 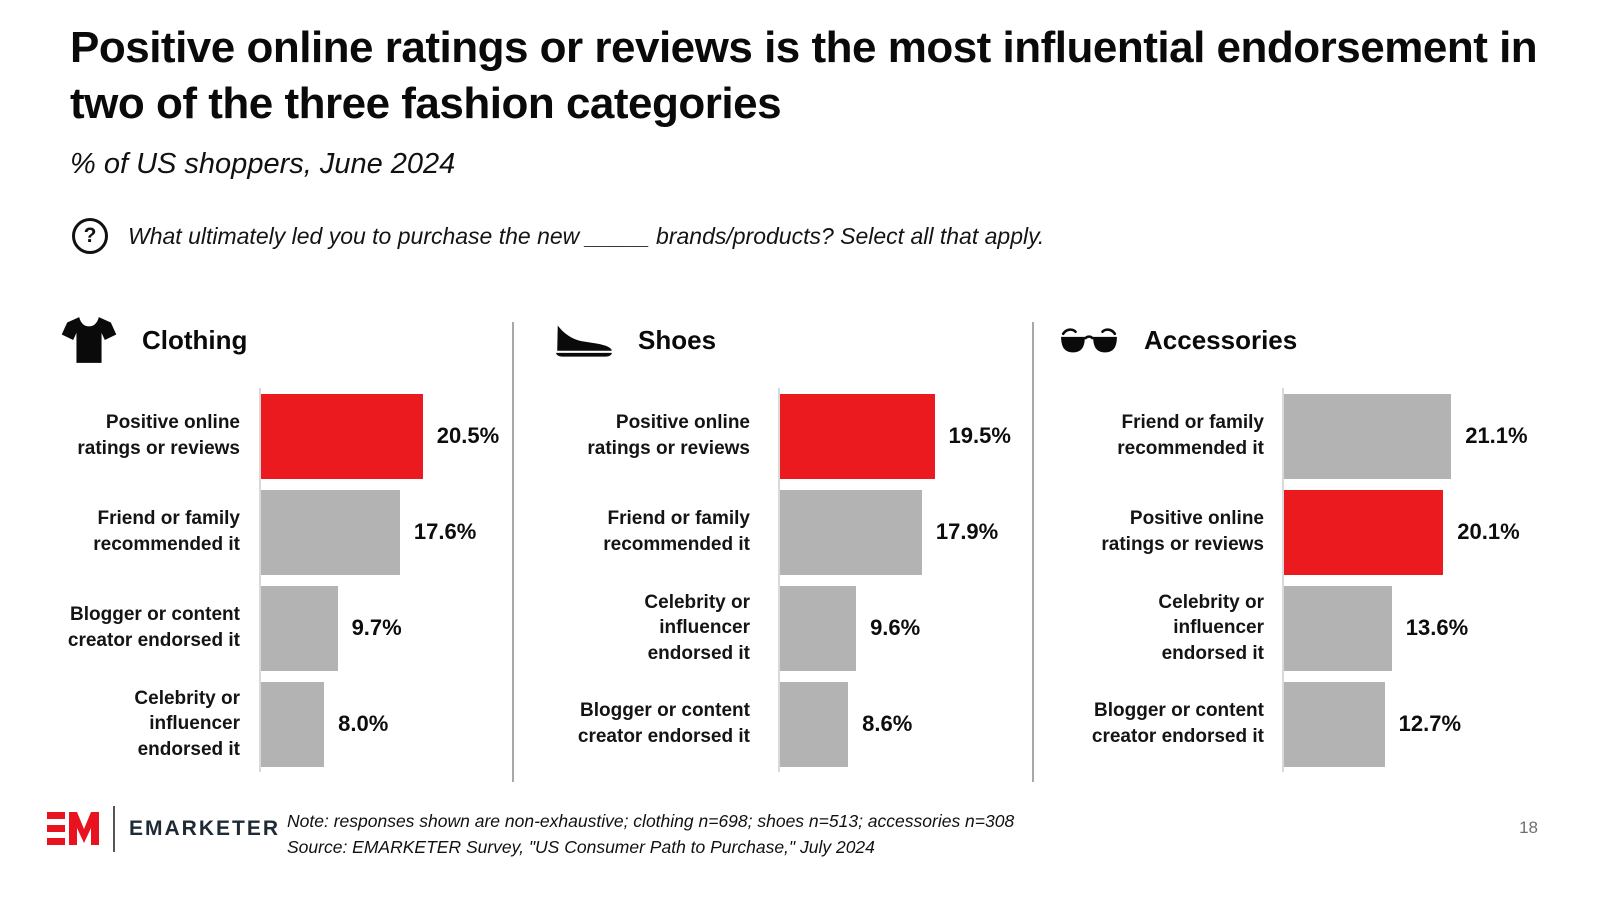 I want to click on bar-area: 8.0%, so click(x=385, y=724).